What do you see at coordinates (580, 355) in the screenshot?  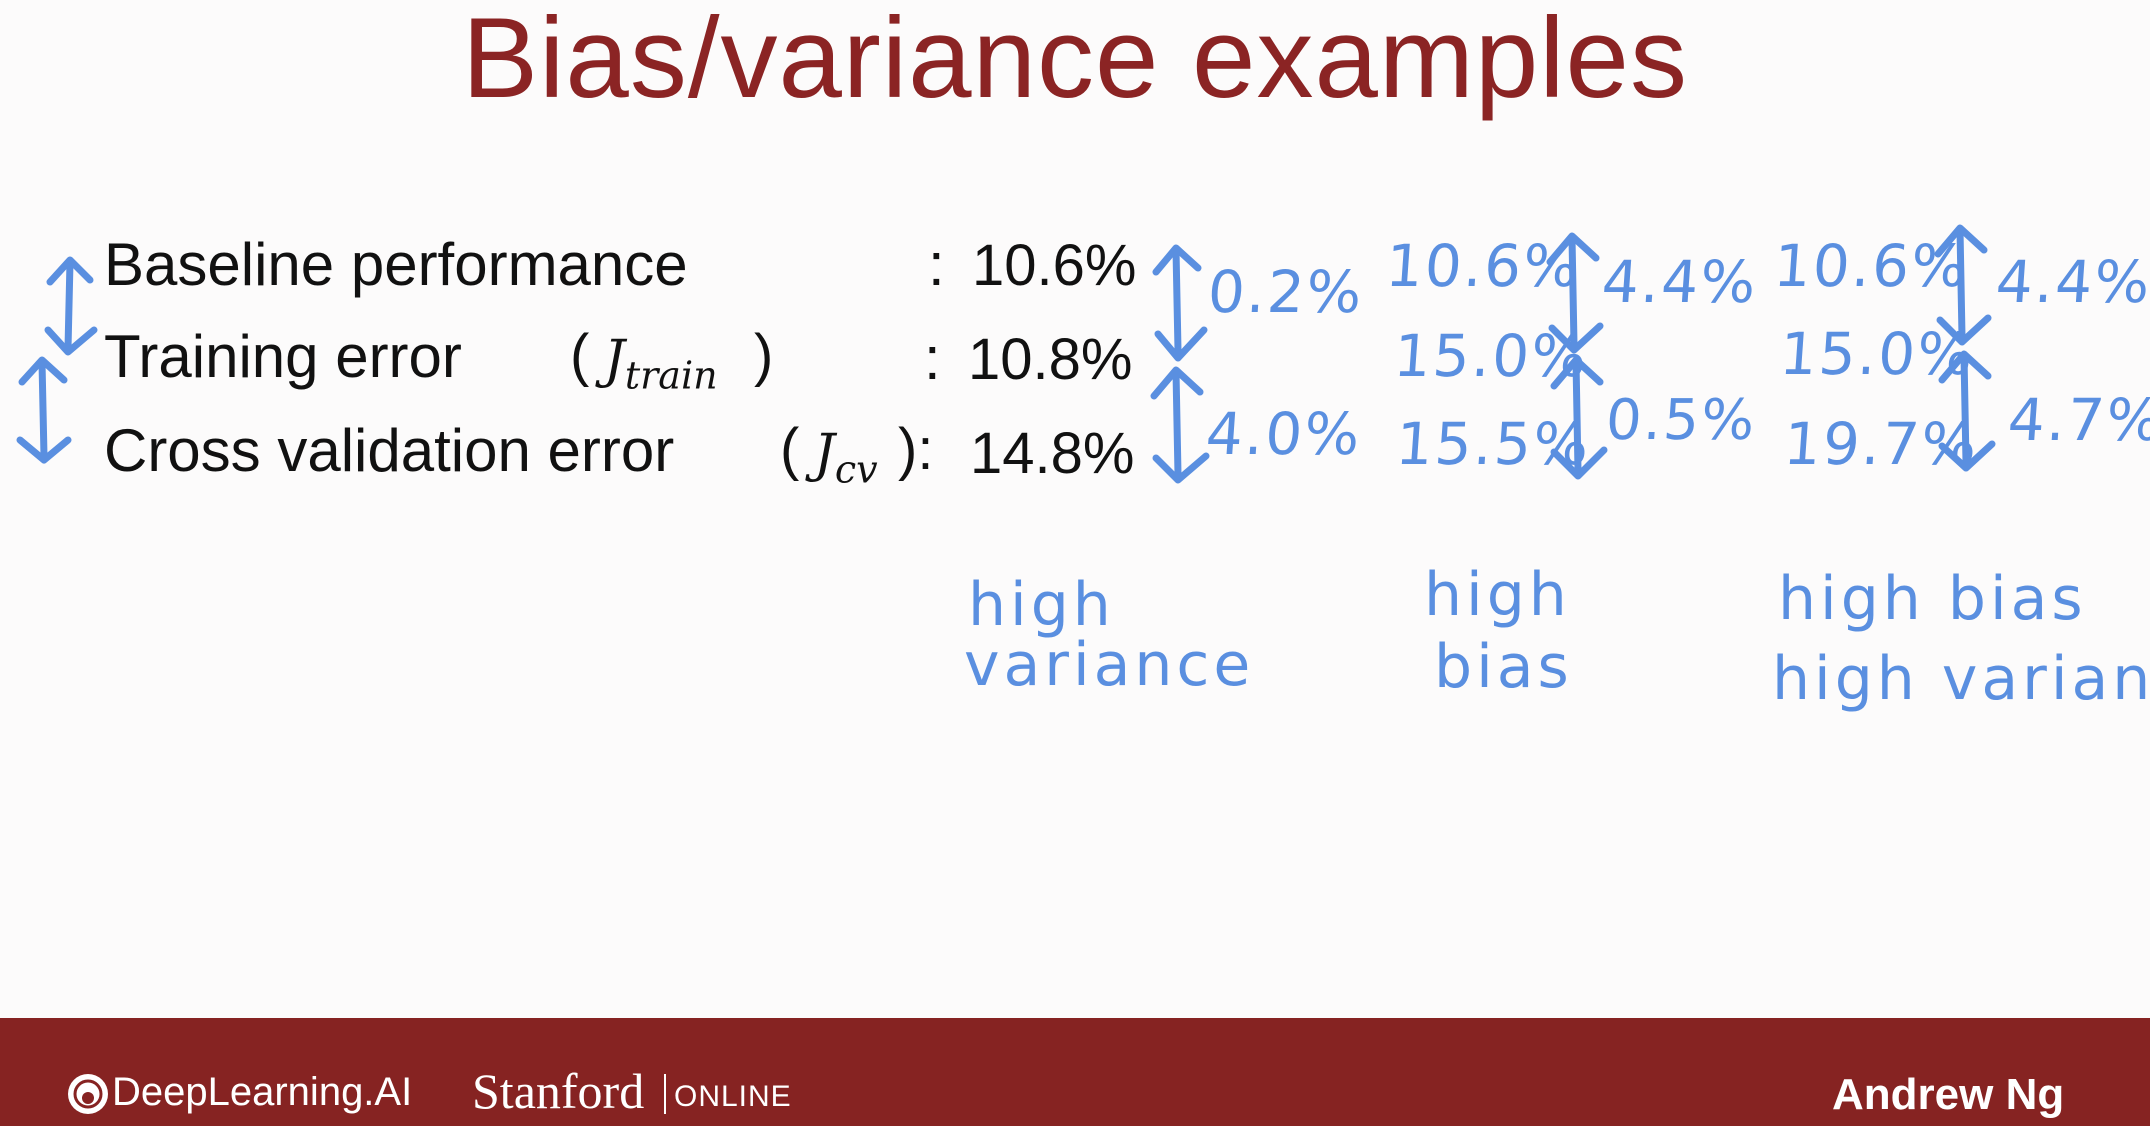 I see `training-paren-open: (` at bounding box center [580, 355].